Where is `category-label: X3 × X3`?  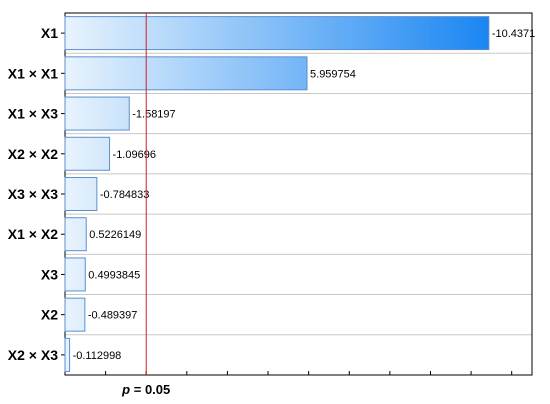 category-label: X3 × X3 is located at coordinates (33, 194).